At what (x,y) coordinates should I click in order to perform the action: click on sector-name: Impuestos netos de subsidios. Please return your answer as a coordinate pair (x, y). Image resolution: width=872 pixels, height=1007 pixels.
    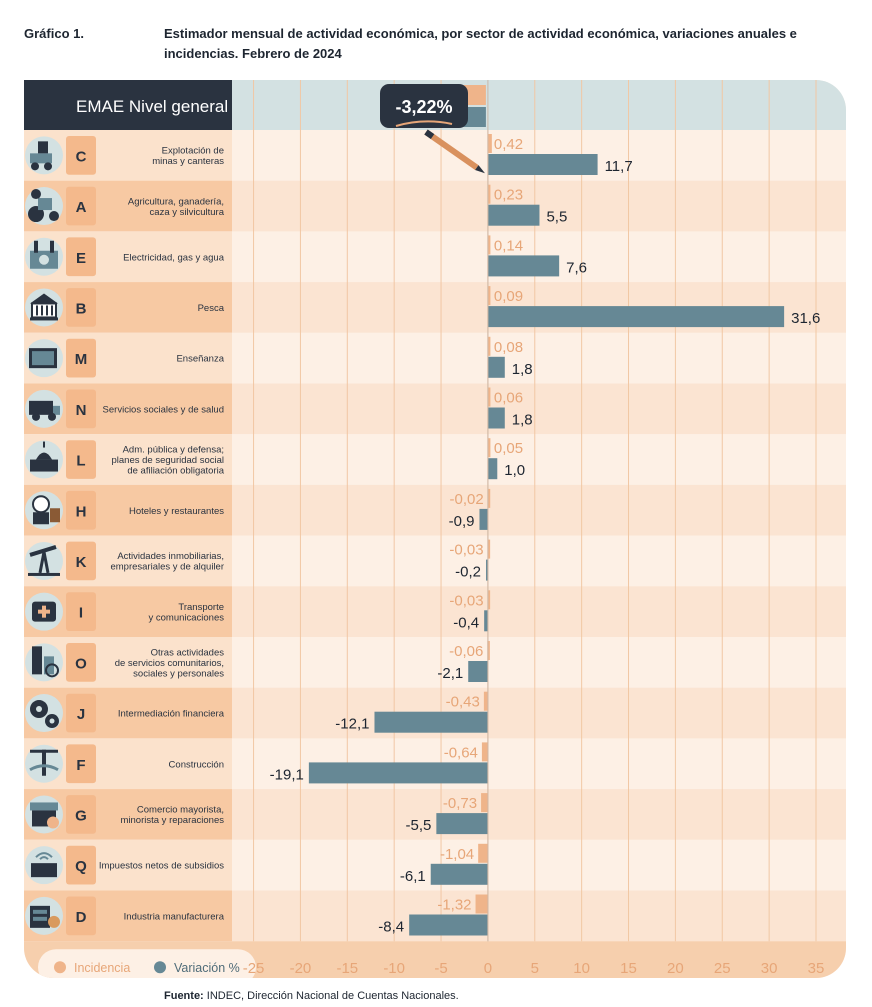
    Looking at the image, I should click on (161, 866).